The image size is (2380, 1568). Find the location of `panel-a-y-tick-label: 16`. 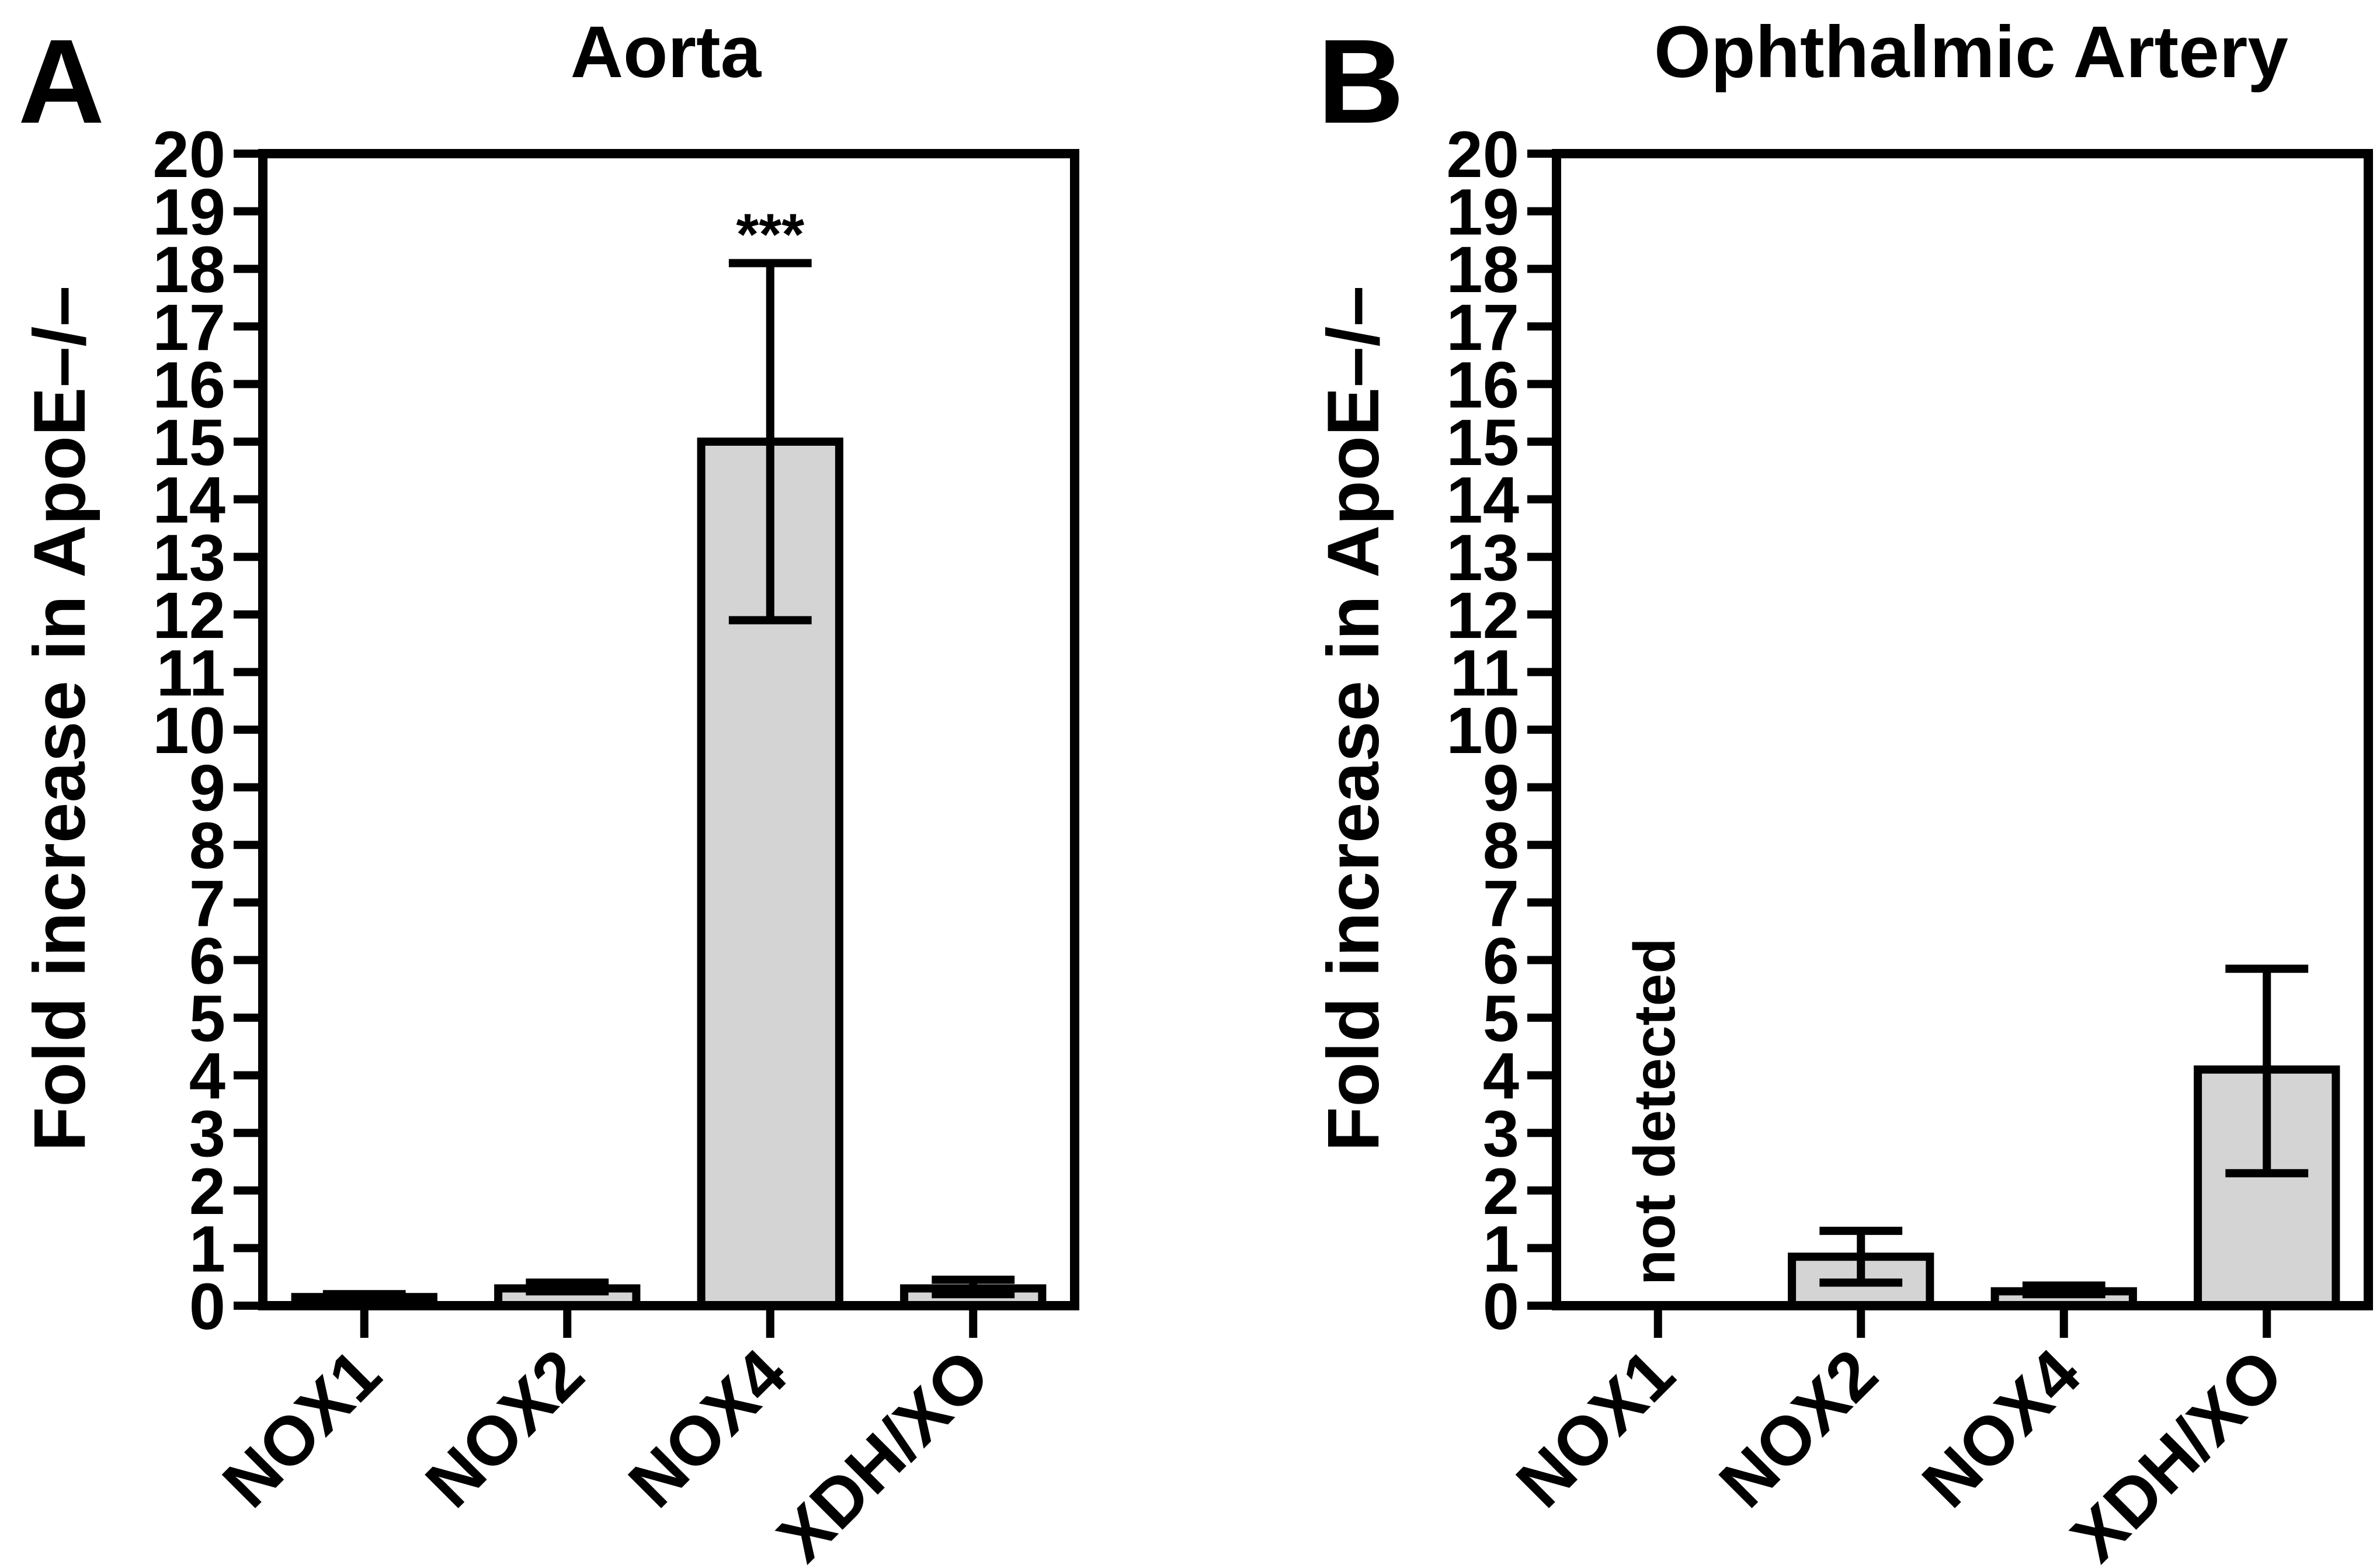

panel-a-y-tick-label: 16 is located at coordinates (188, 385).